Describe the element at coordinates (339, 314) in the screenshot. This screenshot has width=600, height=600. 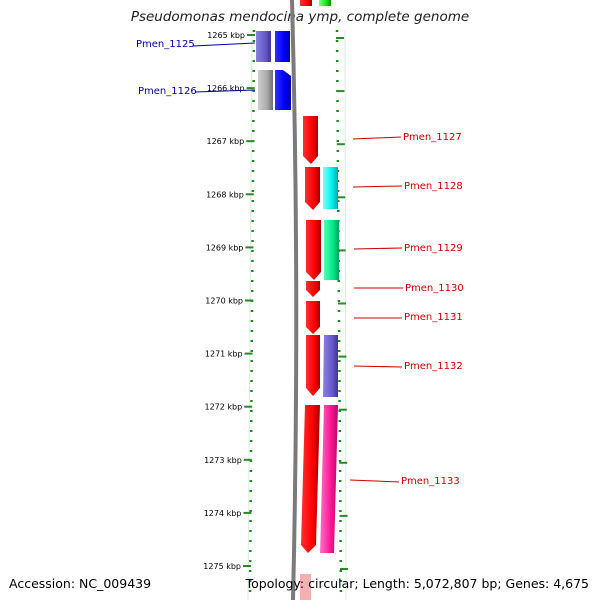
I see `scale-guide-right` at that location.